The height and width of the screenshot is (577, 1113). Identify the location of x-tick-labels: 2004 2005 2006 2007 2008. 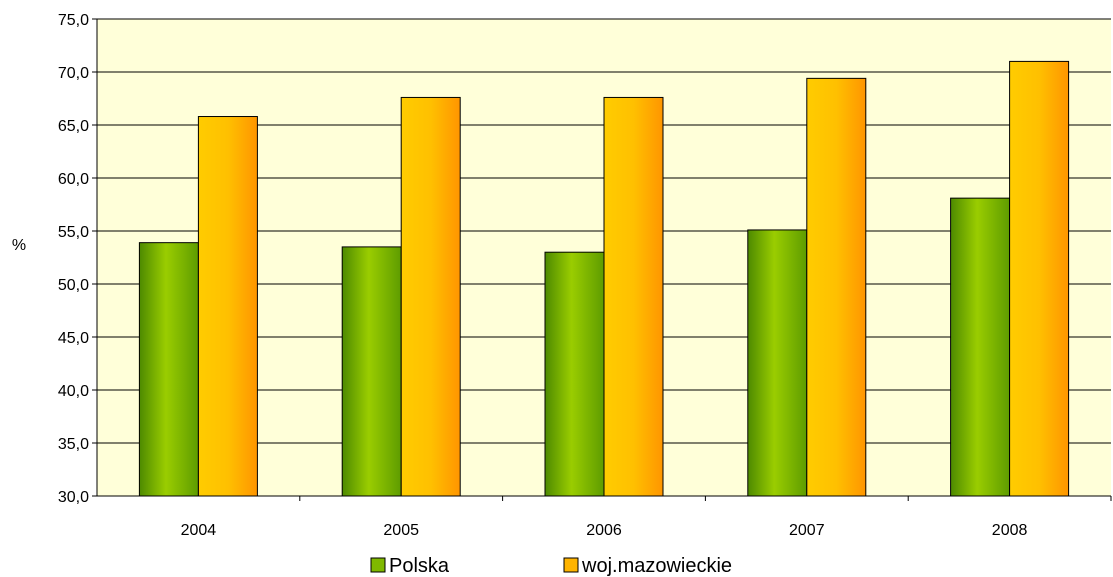
(604, 530).